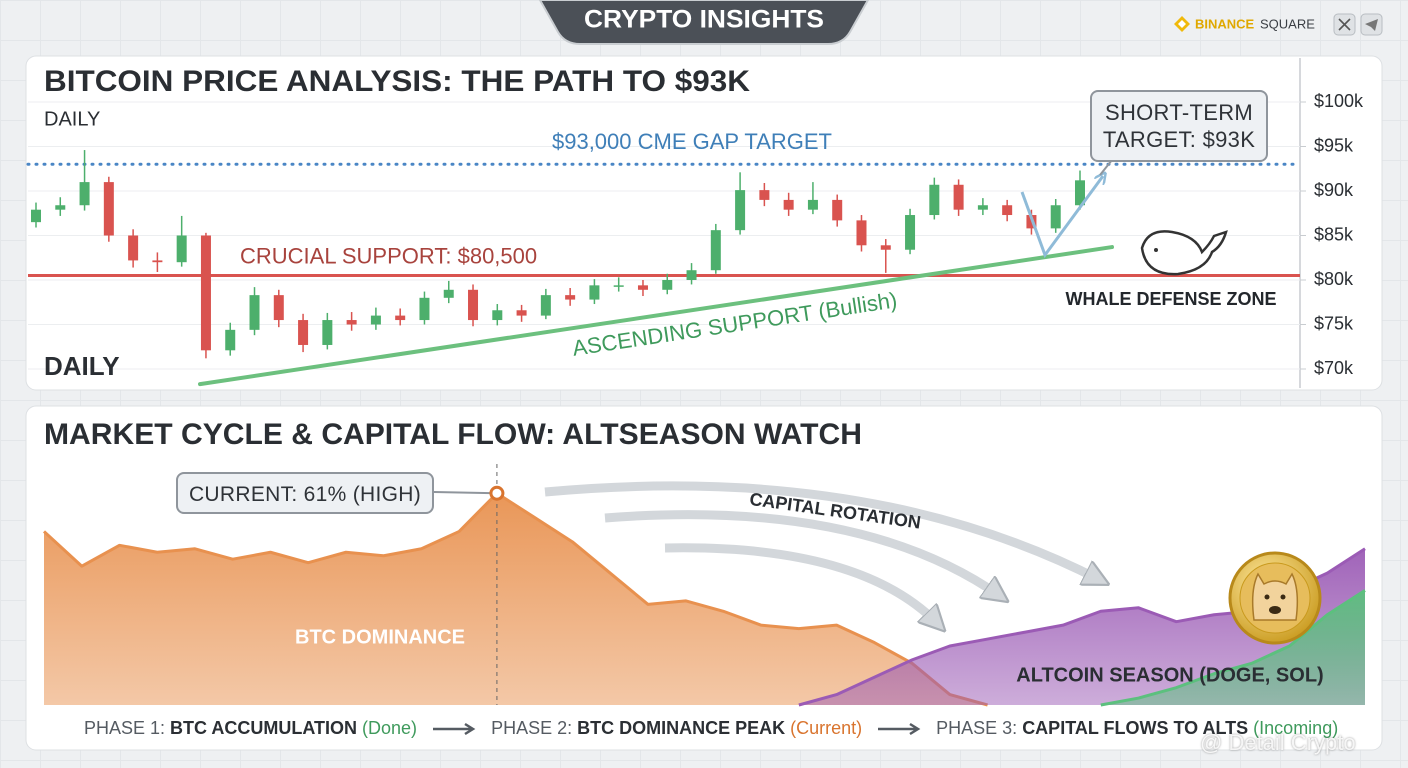  I want to click on phase-status: (Done), so click(390, 728).